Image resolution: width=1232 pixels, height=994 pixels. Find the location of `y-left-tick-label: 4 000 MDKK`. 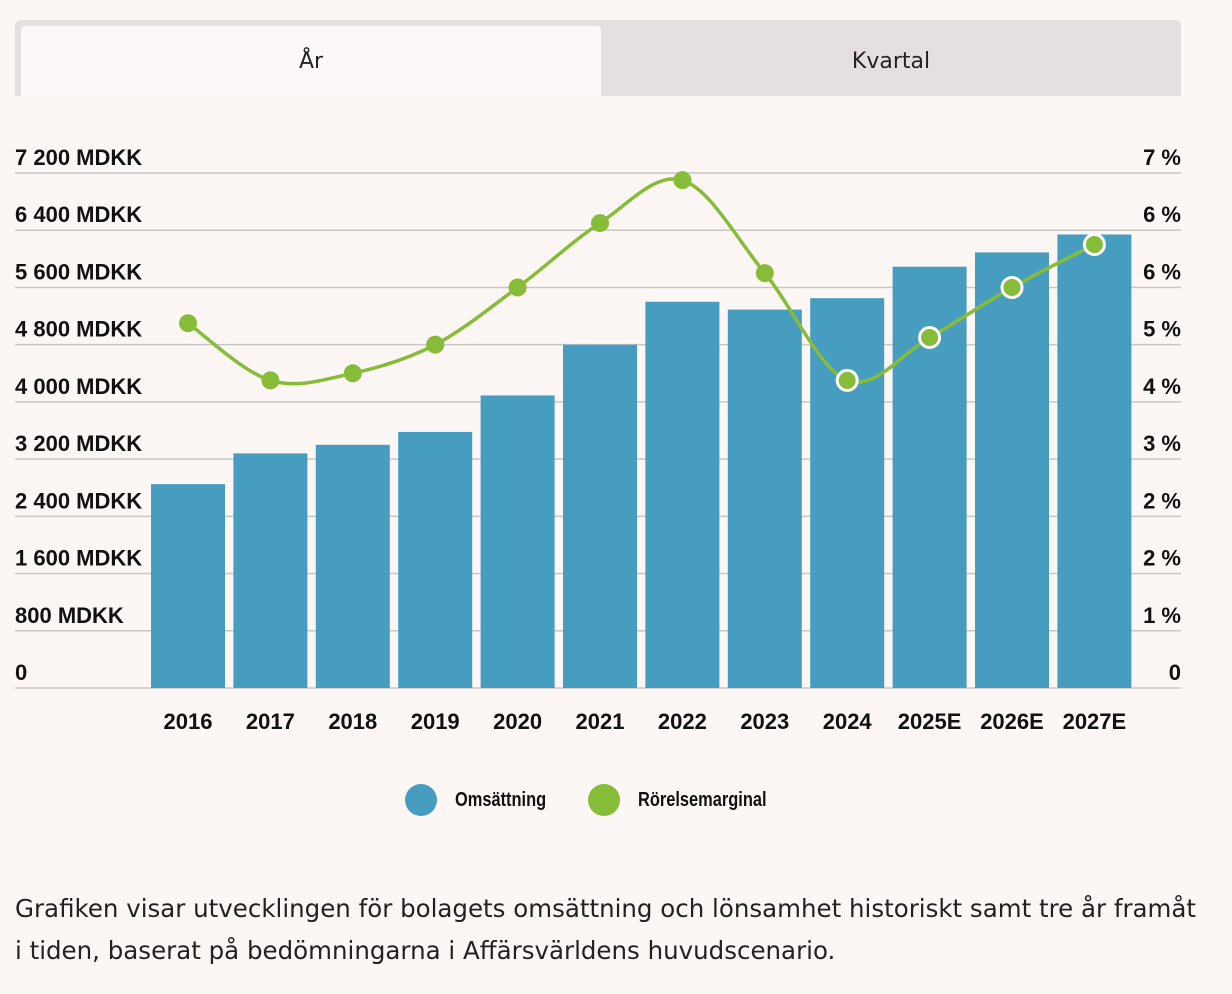

y-left-tick-label: 4 000 MDKK is located at coordinates (78, 386).